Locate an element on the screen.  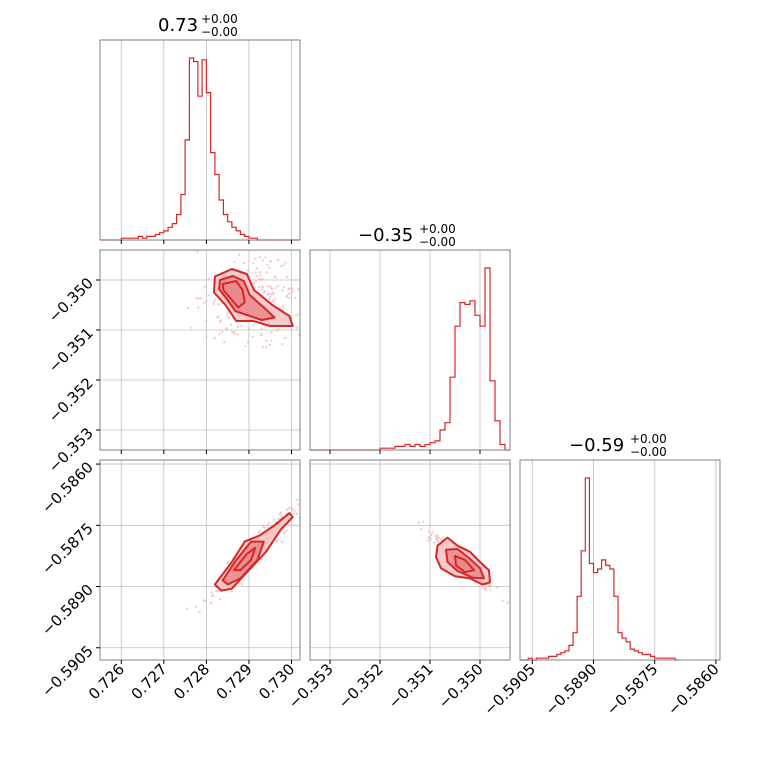
panel-frame-r0-c0 is located at coordinates (200, 140).